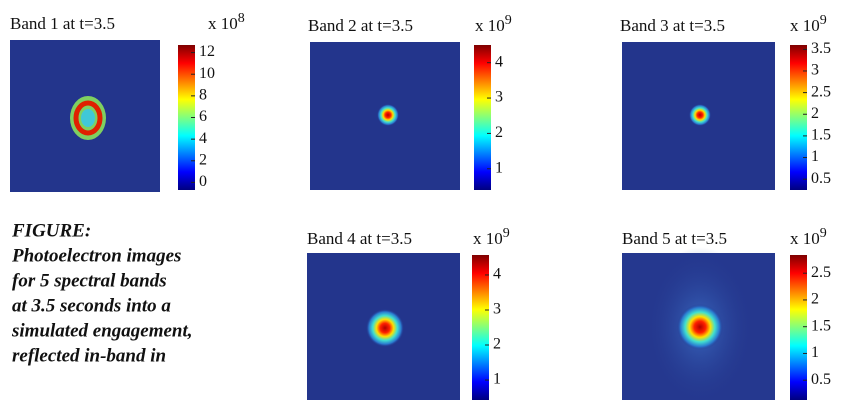 This screenshot has width=843, height=400. Describe the element at coordinates (96, 255) in the screenshot. I see `caption-line: Photoelectron images` at that location.